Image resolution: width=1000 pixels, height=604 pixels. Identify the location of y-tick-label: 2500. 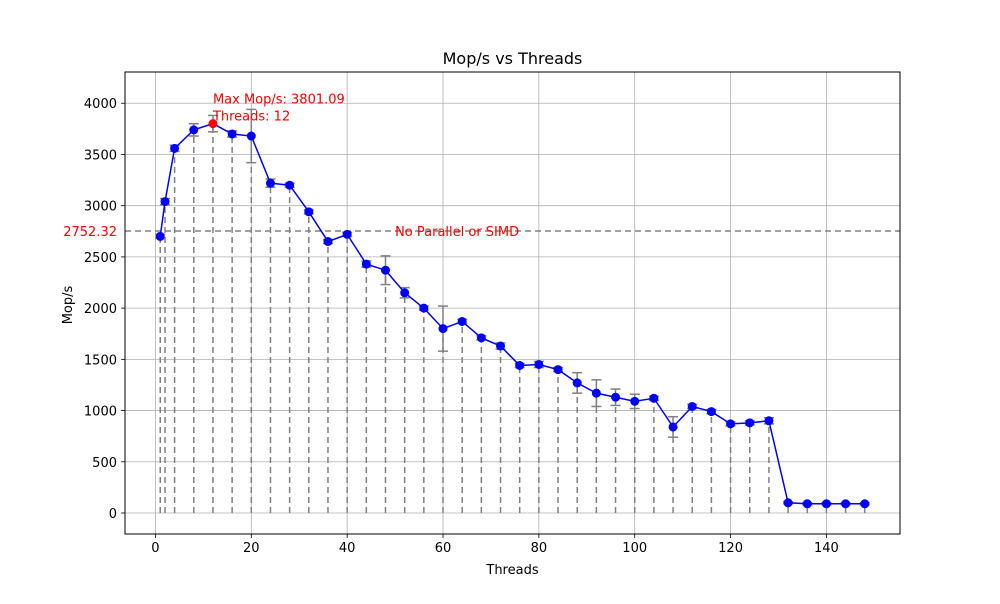
(100, 258).